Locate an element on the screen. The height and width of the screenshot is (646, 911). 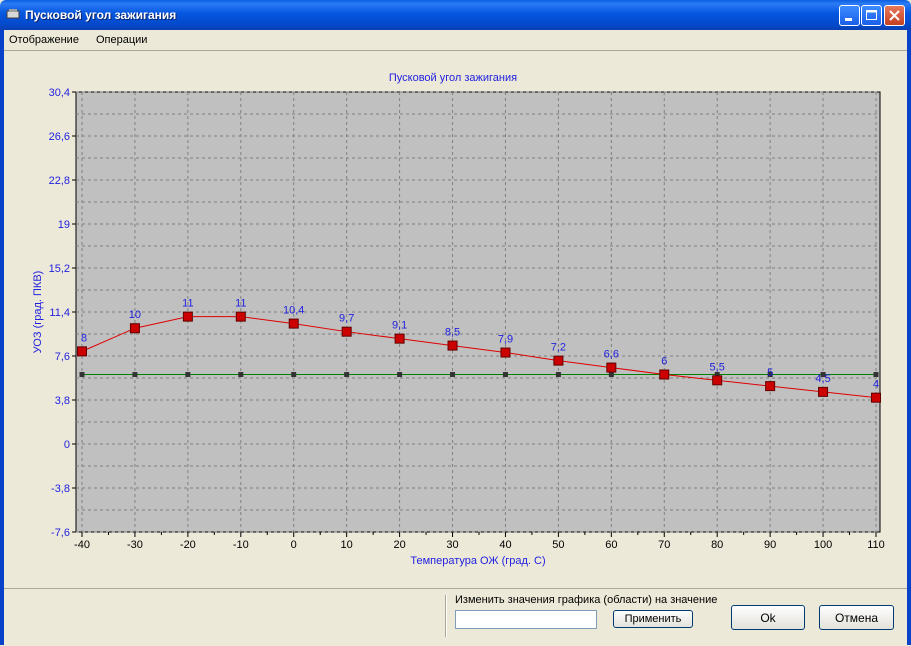
x-tick-label: -20 is located at coordinates (188, 545).